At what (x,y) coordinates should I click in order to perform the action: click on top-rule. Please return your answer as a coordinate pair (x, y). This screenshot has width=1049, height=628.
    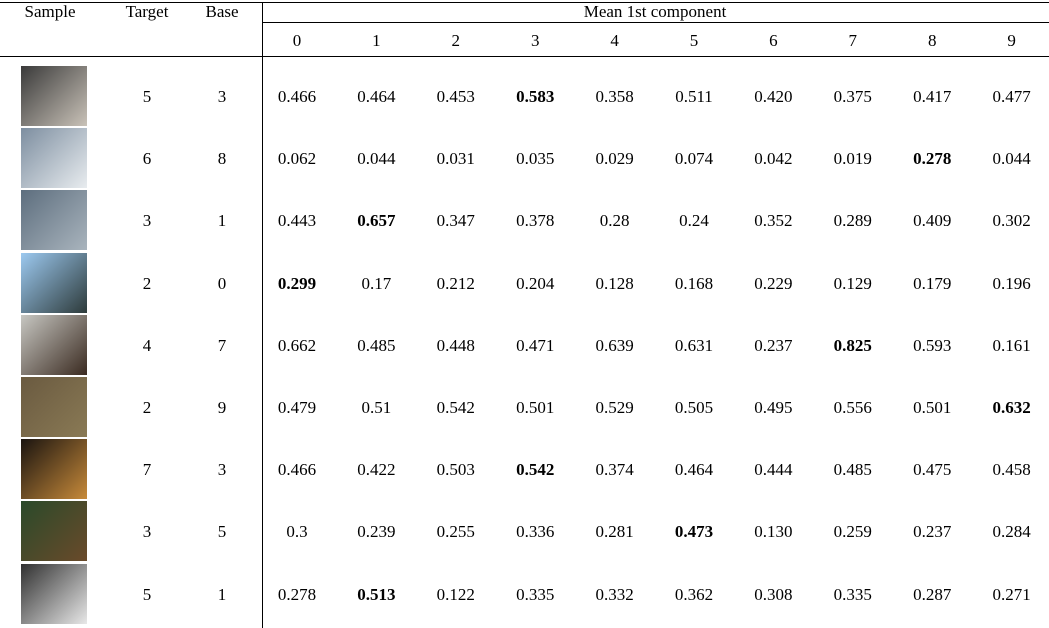
    Looking at the image, I should click on (524, 2).